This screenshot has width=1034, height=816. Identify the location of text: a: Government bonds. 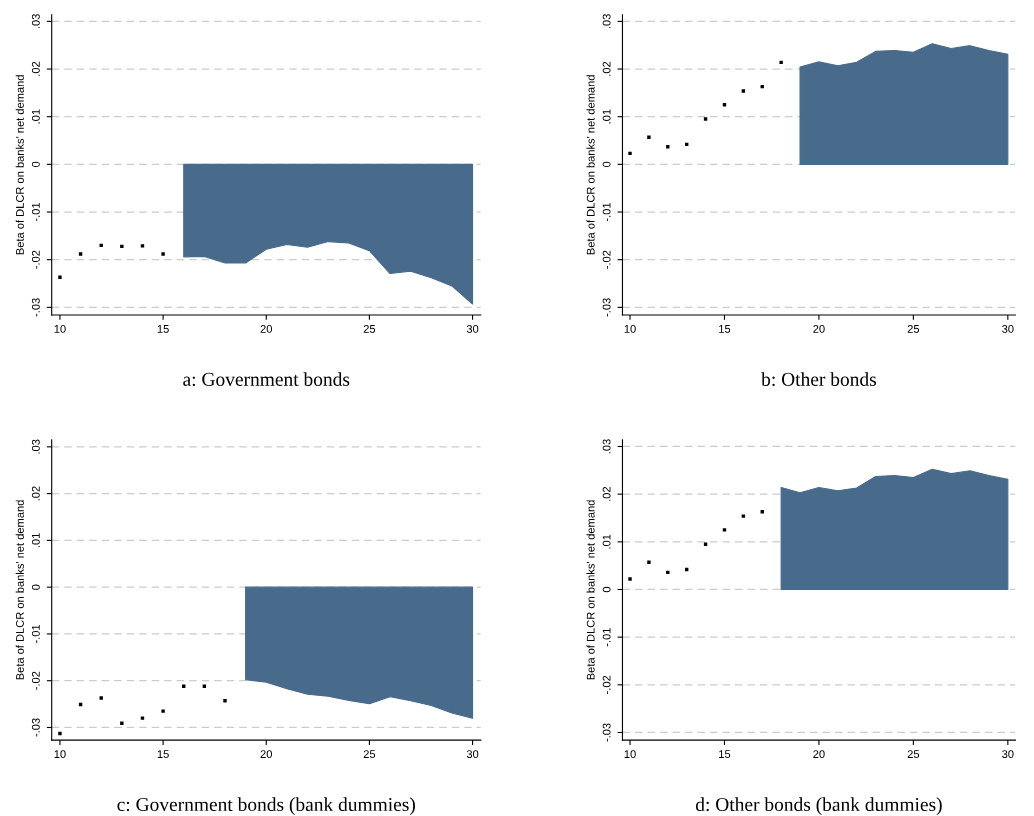
(266, 379).